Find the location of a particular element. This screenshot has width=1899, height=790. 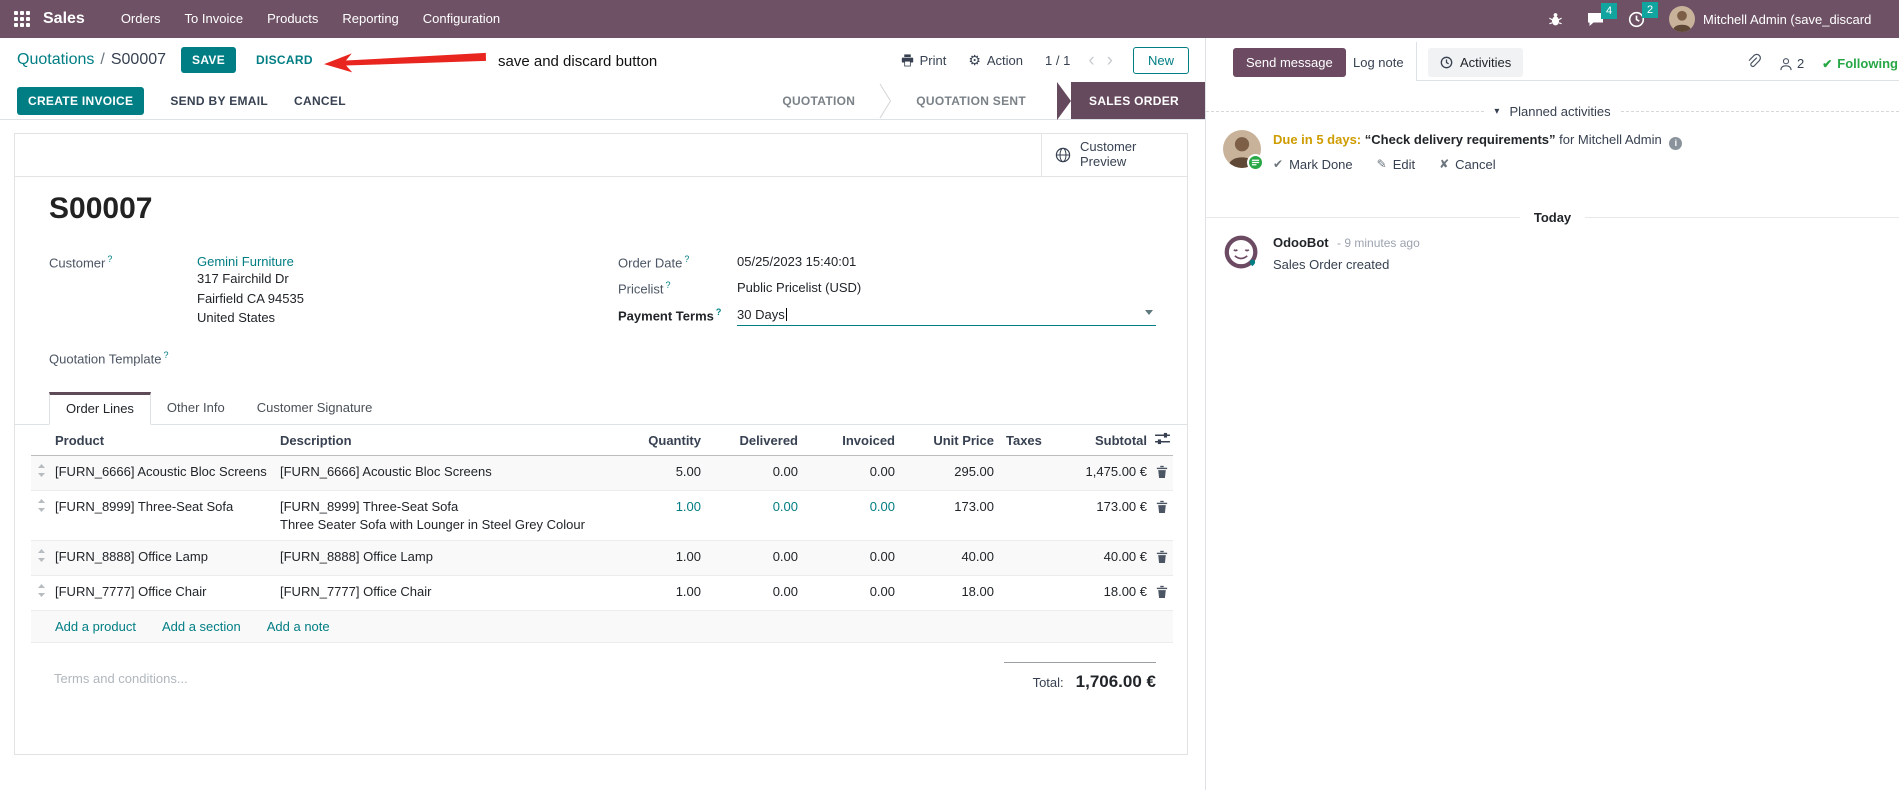

add-product-link: Add a product is located at coordinates (95, 626).